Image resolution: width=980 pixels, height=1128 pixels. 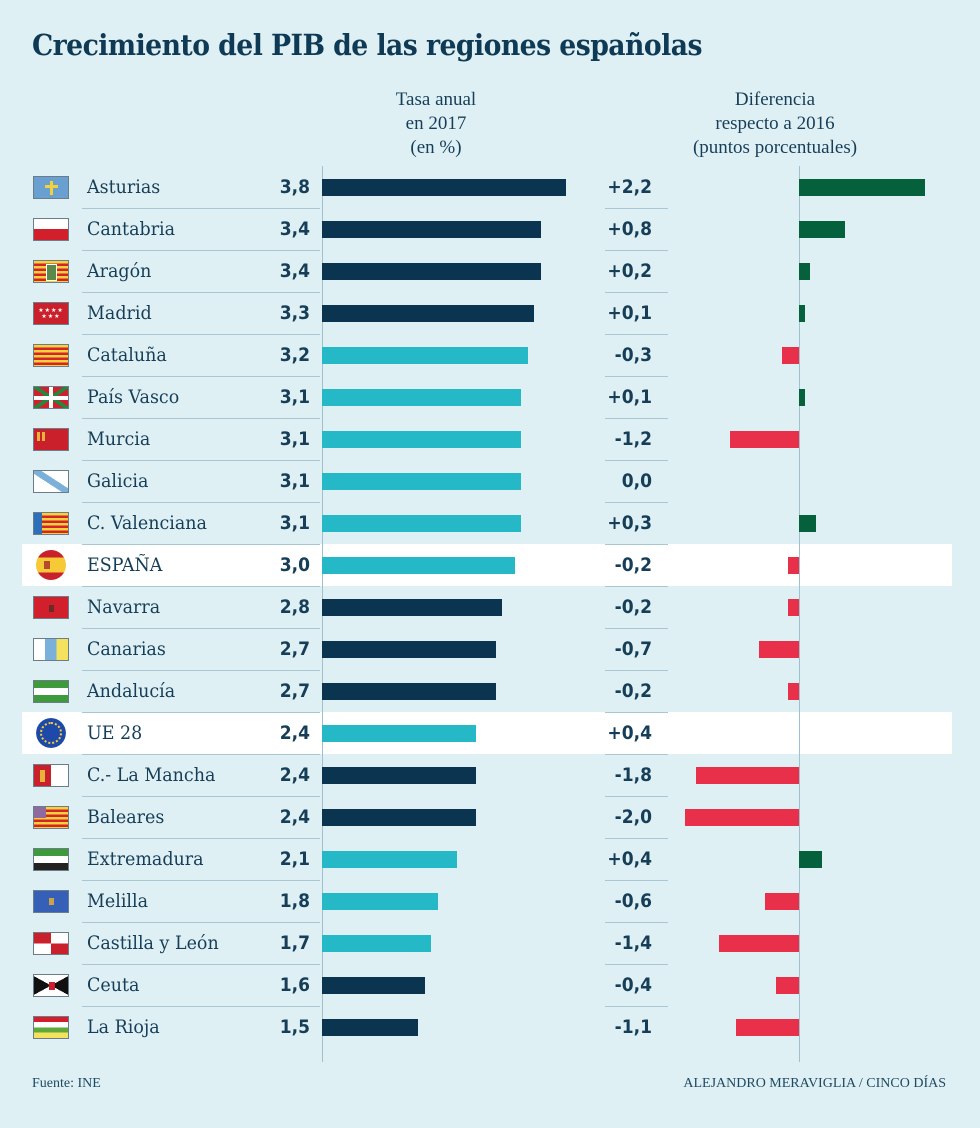 What do you see at coordinates (131, 691) in the screenshot?
I see `region-label: Andalucía` at bounding box center [131, 691].